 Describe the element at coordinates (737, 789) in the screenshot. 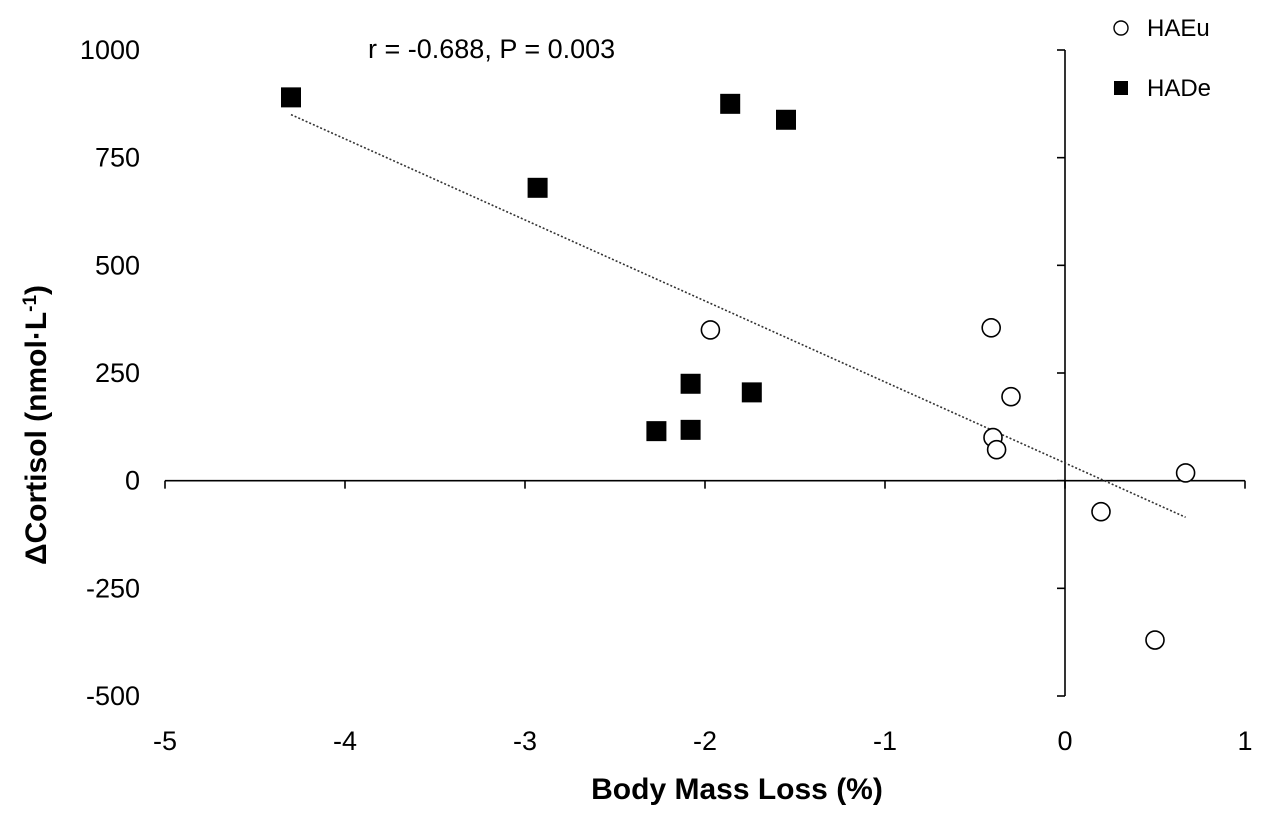

I see `x-axis-title: Body Mass Loss (%)` at that location.